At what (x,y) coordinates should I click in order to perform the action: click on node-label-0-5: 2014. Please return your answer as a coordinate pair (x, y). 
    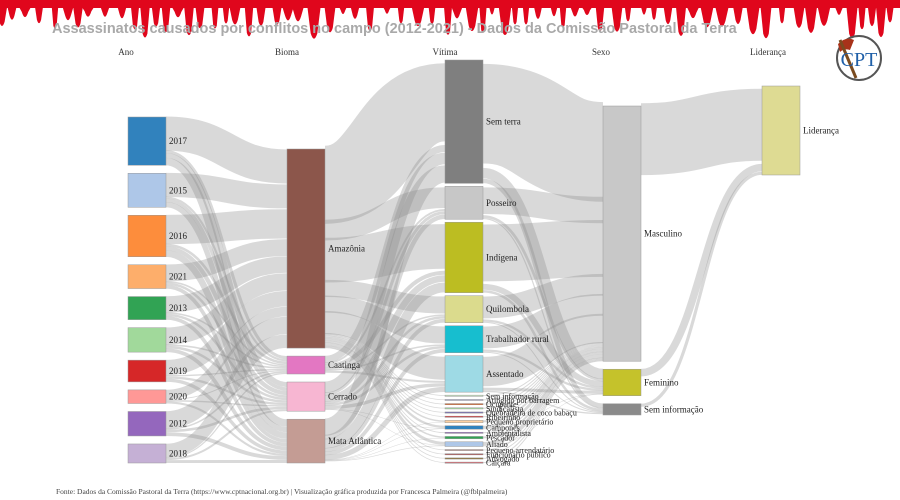
    Looking at the image, I should click on (178, 340).